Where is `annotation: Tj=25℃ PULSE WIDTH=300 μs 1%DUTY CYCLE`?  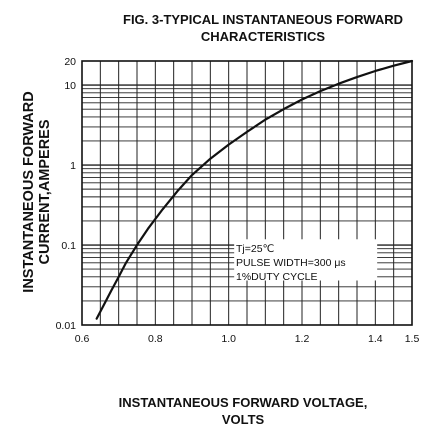 annotation: Tj=25℃ PULSE WIDTH=300 μs 1%DUTY CYCLE is located at coordinates (306, 261).